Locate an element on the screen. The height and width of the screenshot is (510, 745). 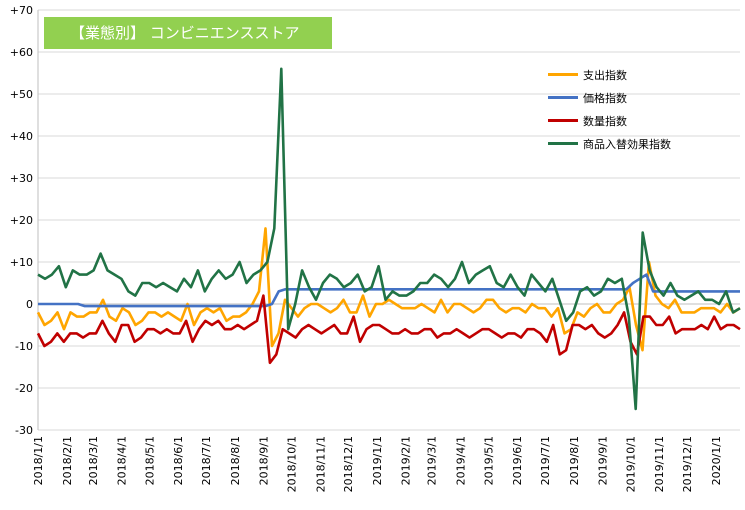
legend-swatch-spending is located at coordinates (563, 74).